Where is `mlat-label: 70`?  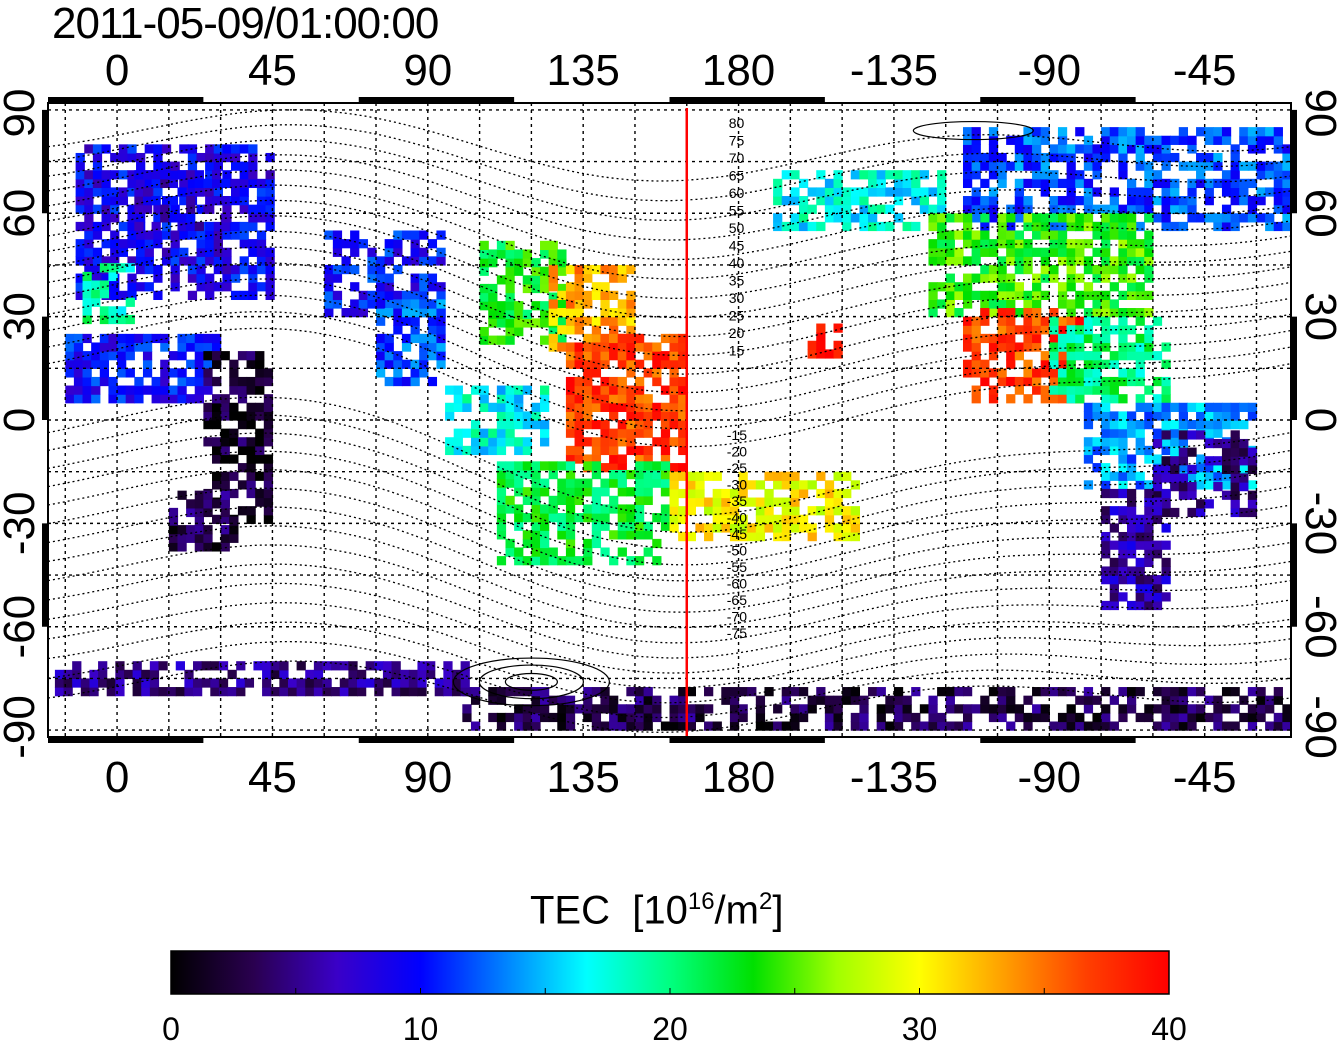 mlat-label: 70 is located at coordinates (737, 158).